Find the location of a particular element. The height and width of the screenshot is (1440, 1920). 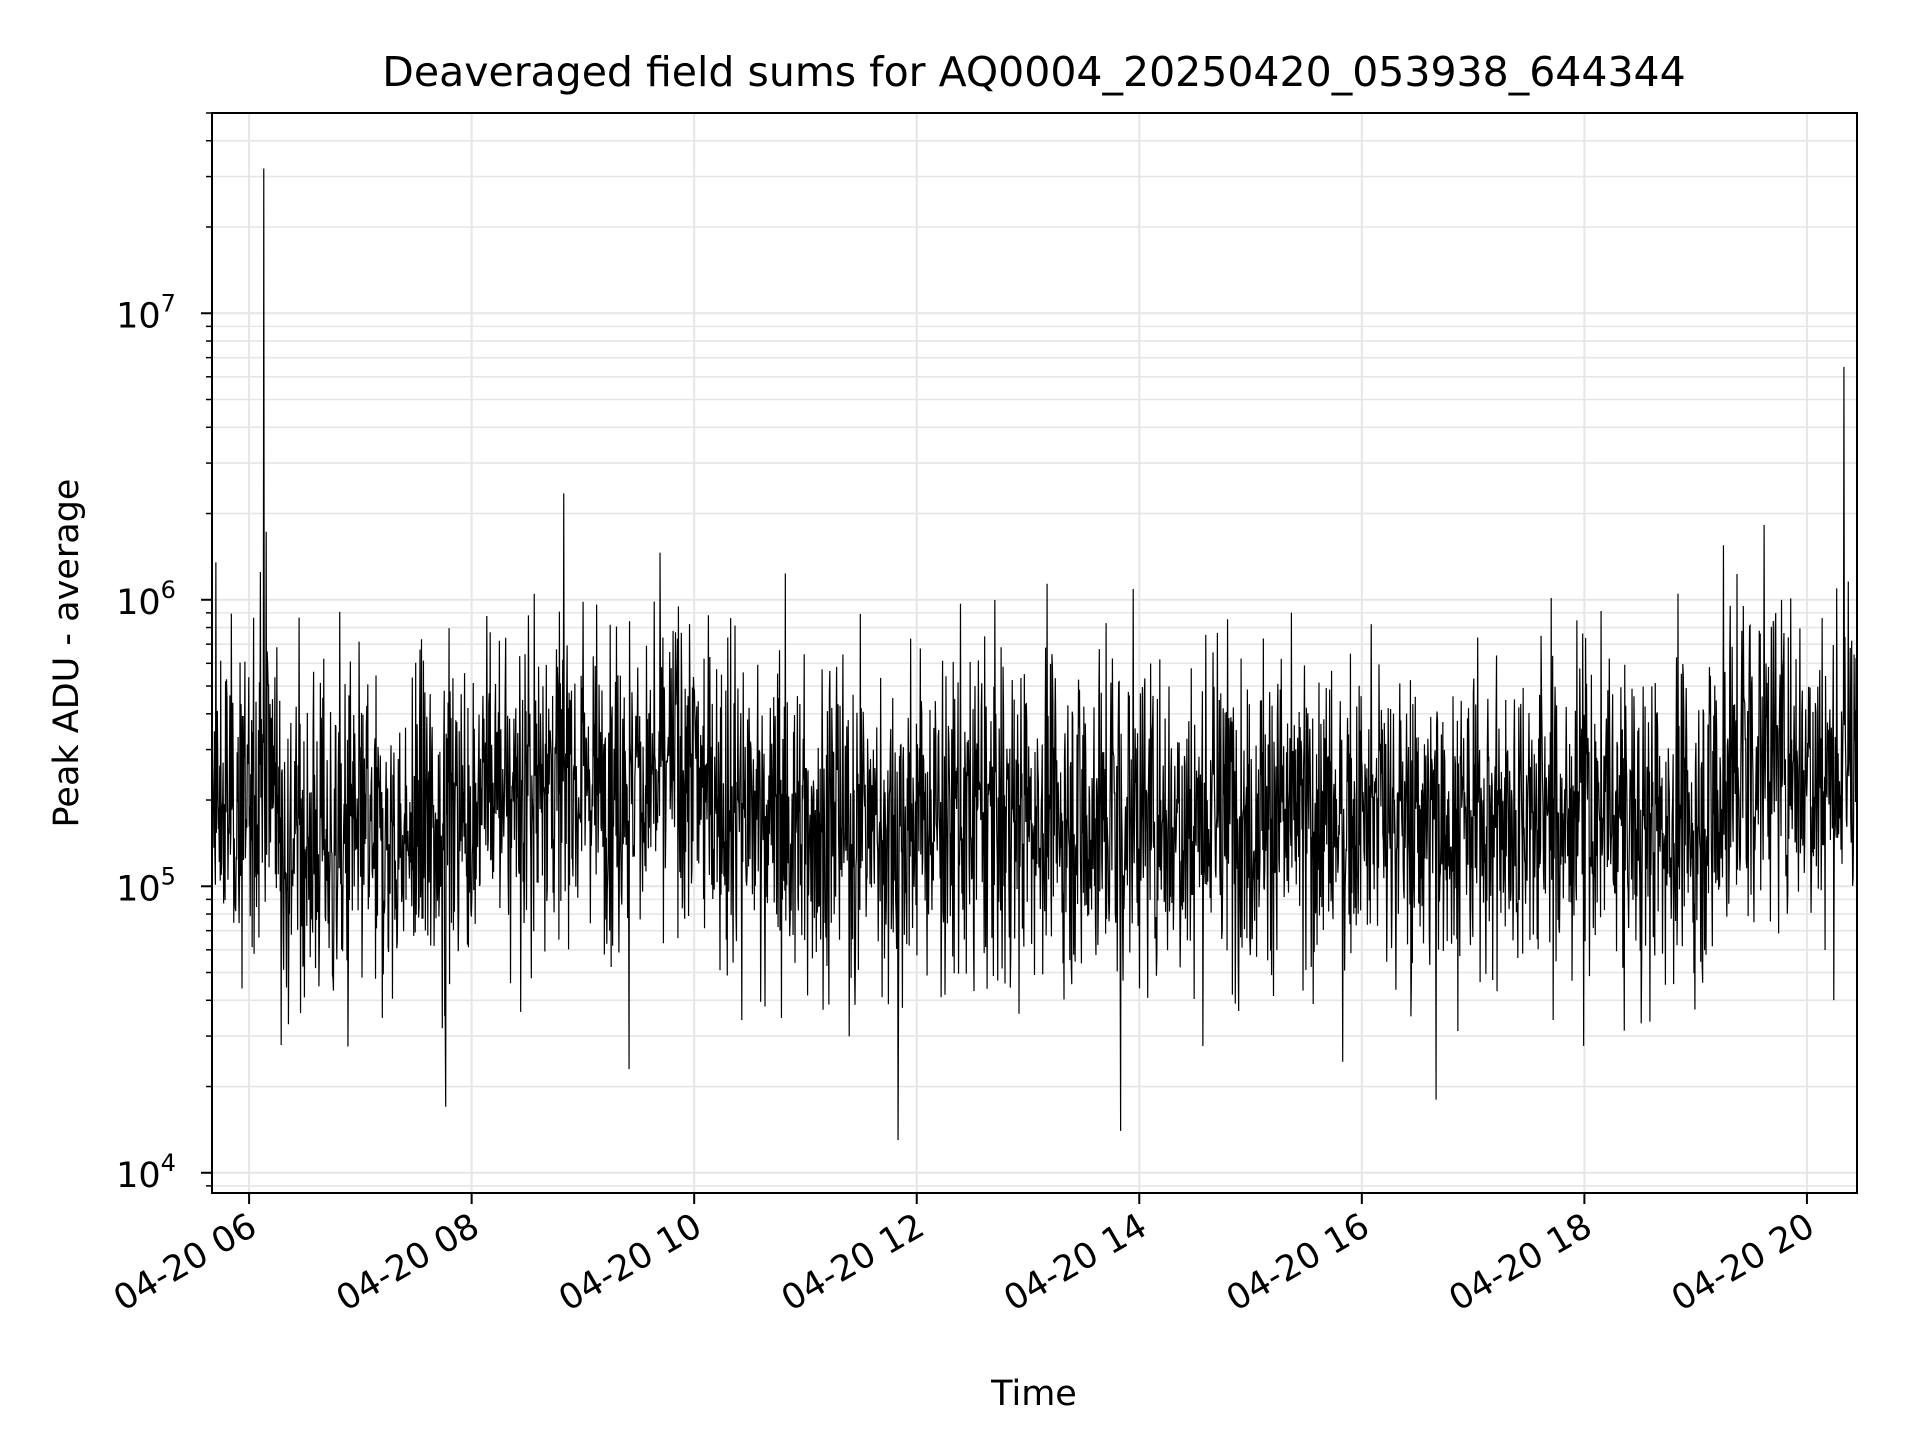

y-tick-label: 10⁵ is located at coordinates (146, 885).